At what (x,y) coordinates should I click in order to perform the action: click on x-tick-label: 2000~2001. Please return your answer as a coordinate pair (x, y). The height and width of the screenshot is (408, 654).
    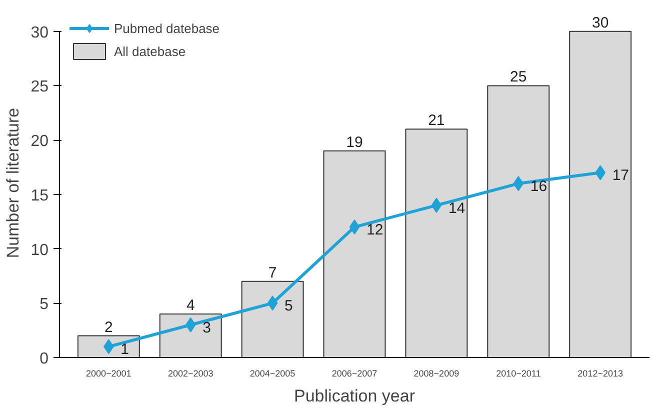
    Looking at the image, I should click on (109, 373).